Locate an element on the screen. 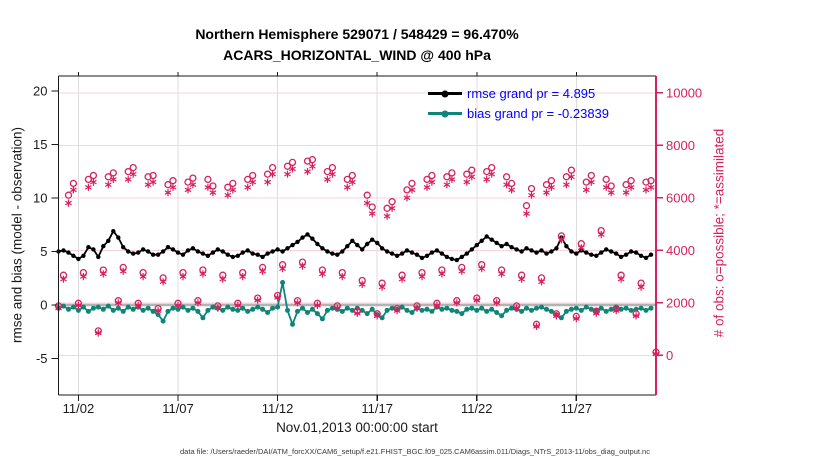 This screenshot has height=470, width=830. left-y-tick-label: 15 is located at coordinates (40, 144).